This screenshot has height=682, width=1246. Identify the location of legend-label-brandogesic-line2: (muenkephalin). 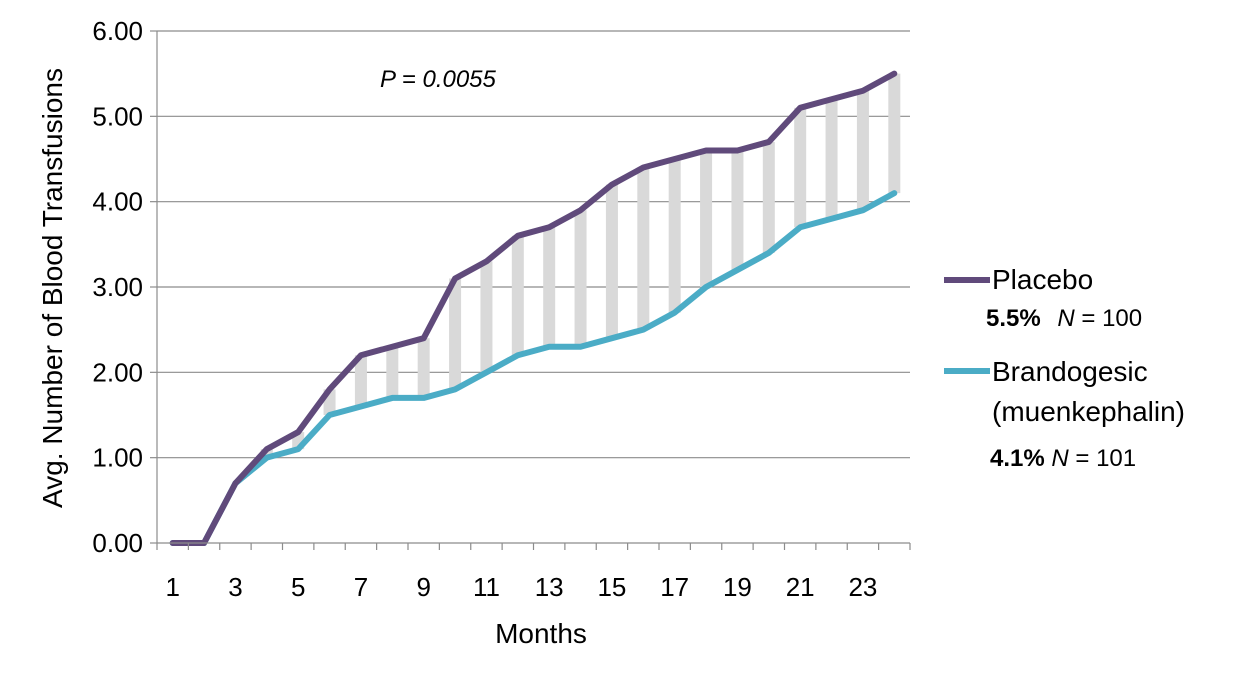
(1088, 411).